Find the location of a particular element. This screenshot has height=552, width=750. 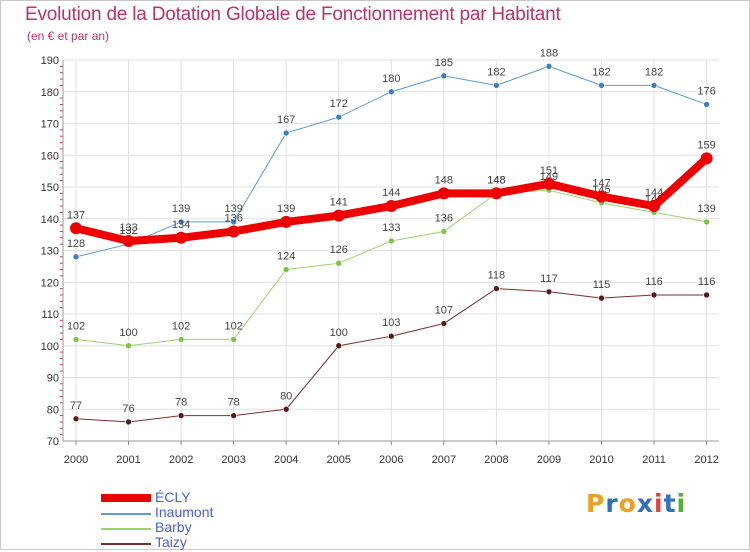

y-tick-label: 140 is located at coordinates (50, 220).